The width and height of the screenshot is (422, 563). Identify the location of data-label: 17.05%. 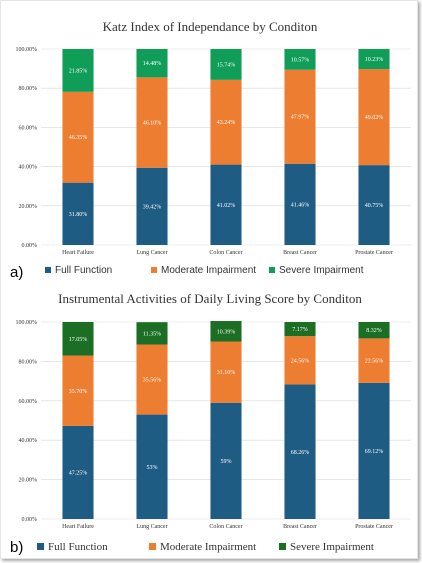
(78, 340).